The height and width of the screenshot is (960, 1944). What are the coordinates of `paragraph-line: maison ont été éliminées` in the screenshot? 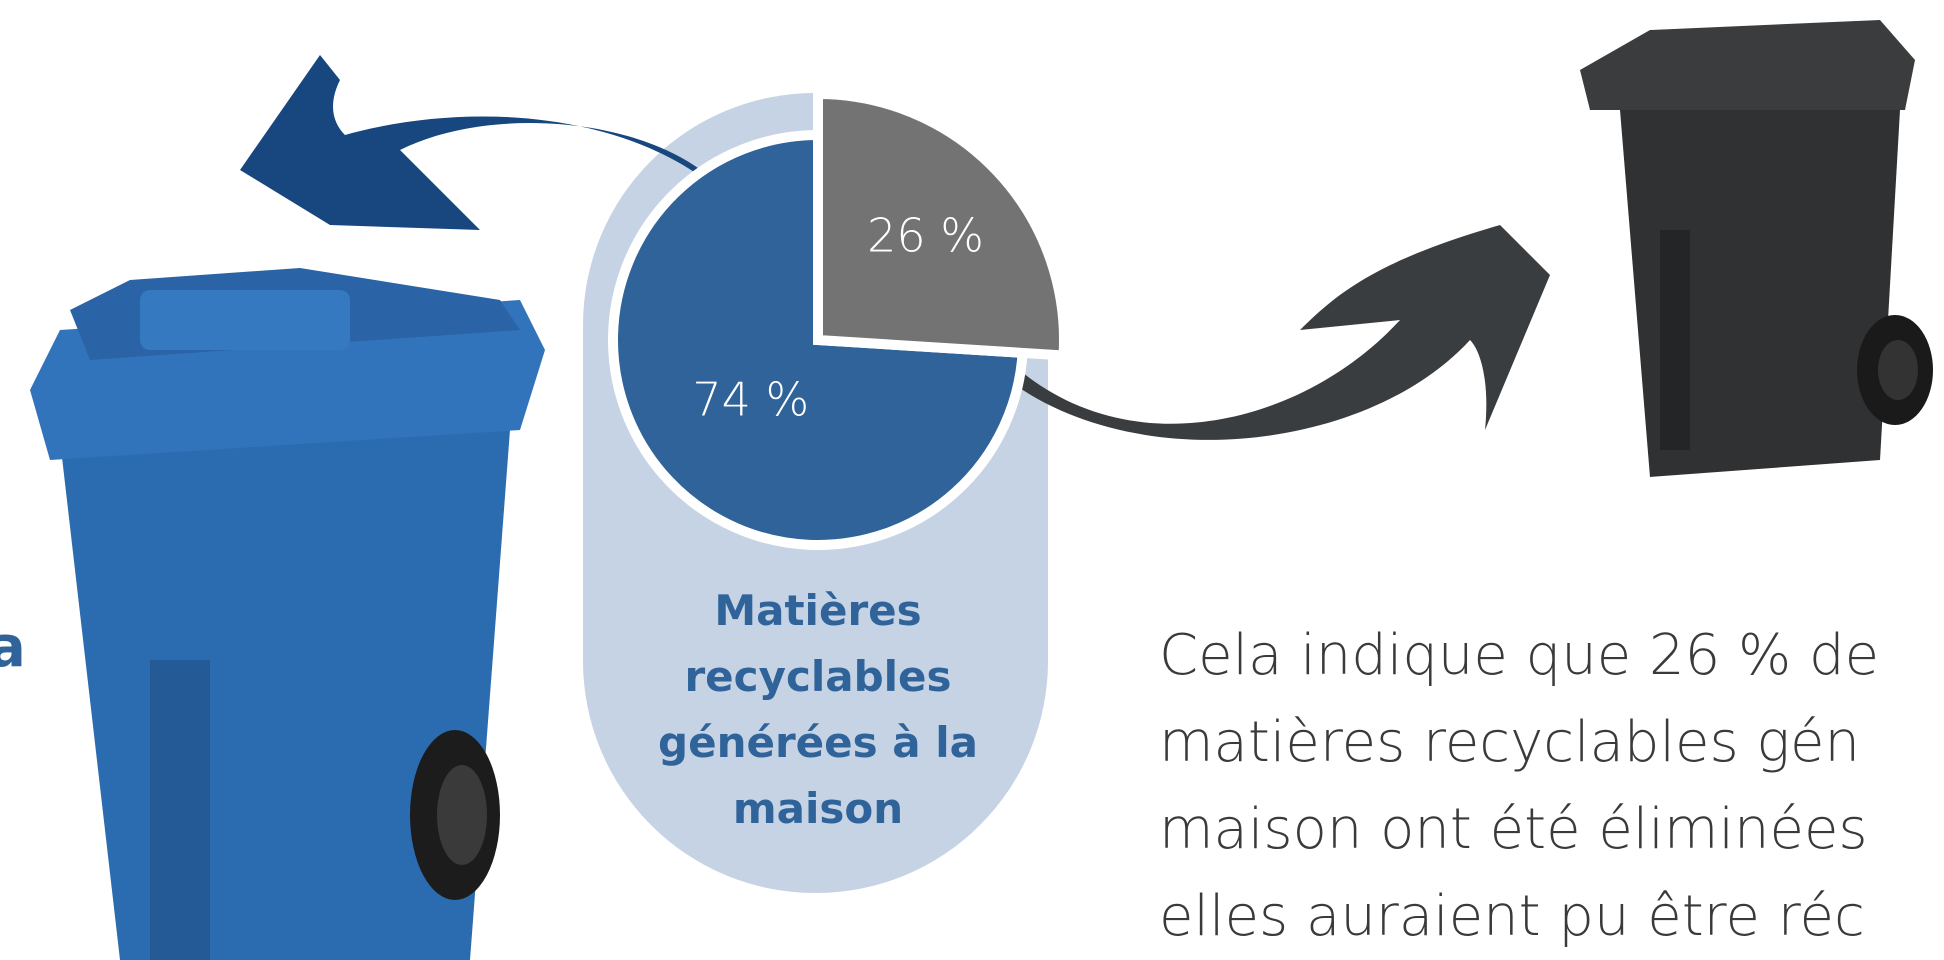 It's located at (1513, 829).